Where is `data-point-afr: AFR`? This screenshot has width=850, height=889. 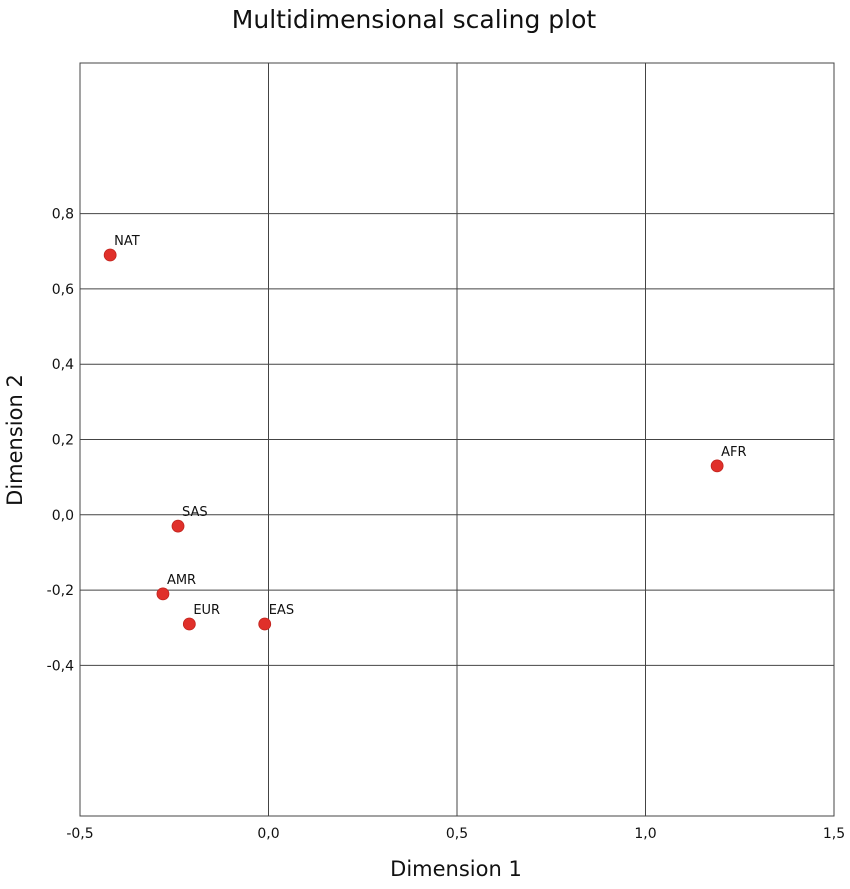
data-point-afr: AFR is located at coordinates (728, 459).